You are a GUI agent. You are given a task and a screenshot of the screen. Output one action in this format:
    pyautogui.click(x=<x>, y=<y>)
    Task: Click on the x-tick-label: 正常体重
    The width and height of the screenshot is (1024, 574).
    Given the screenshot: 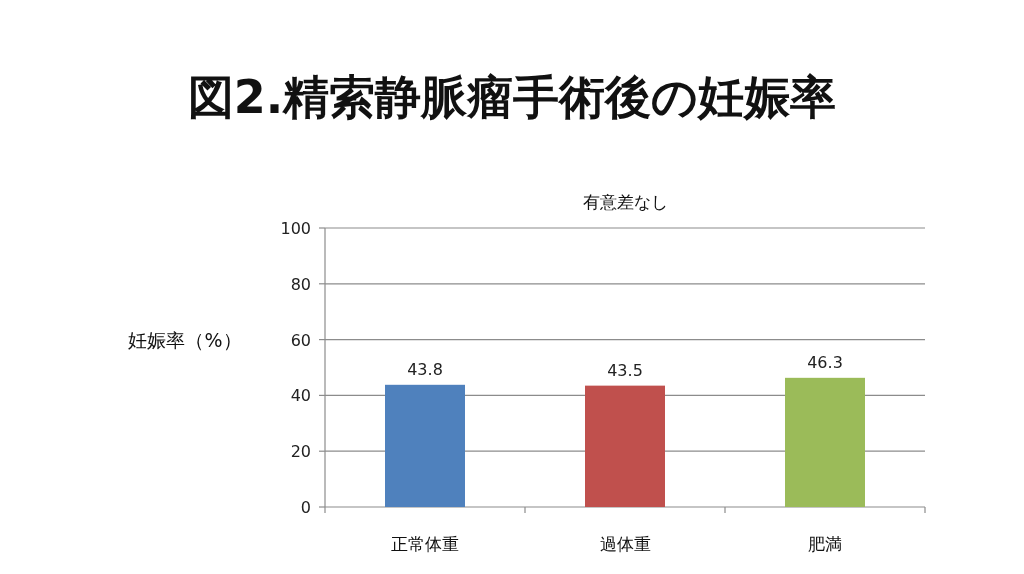 What is the action you would take?
    pyautogui.click(x=425, y=544)
    